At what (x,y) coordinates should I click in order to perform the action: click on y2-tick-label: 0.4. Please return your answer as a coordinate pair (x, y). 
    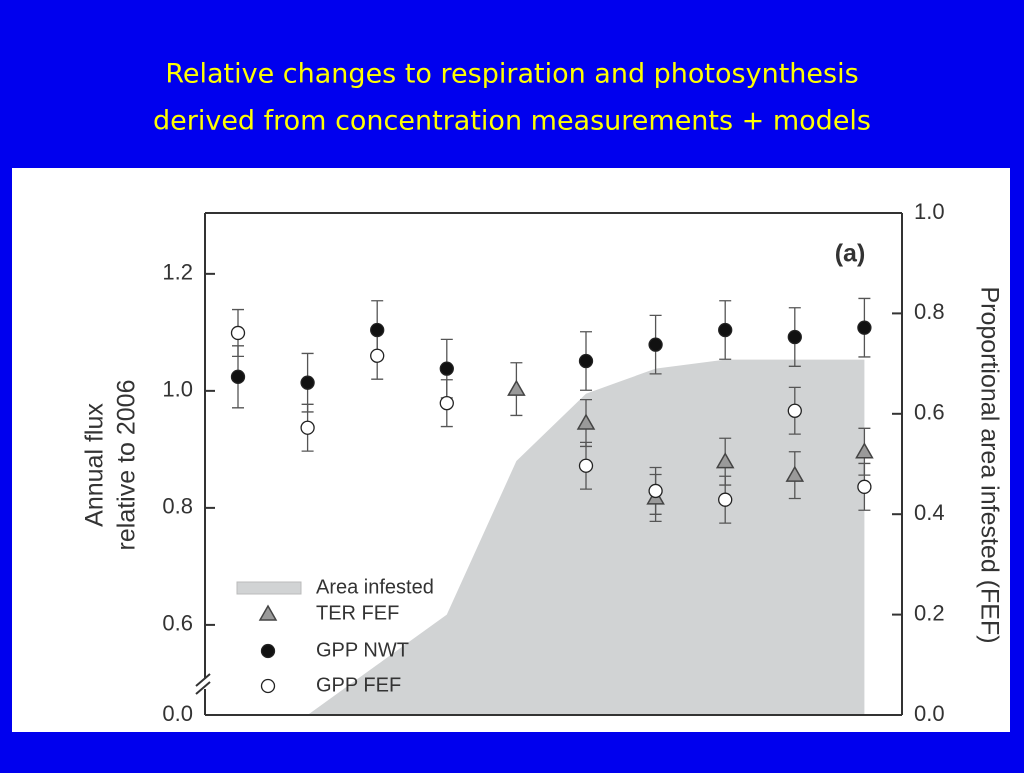
    Looking at the image, I should click on (929, 512).